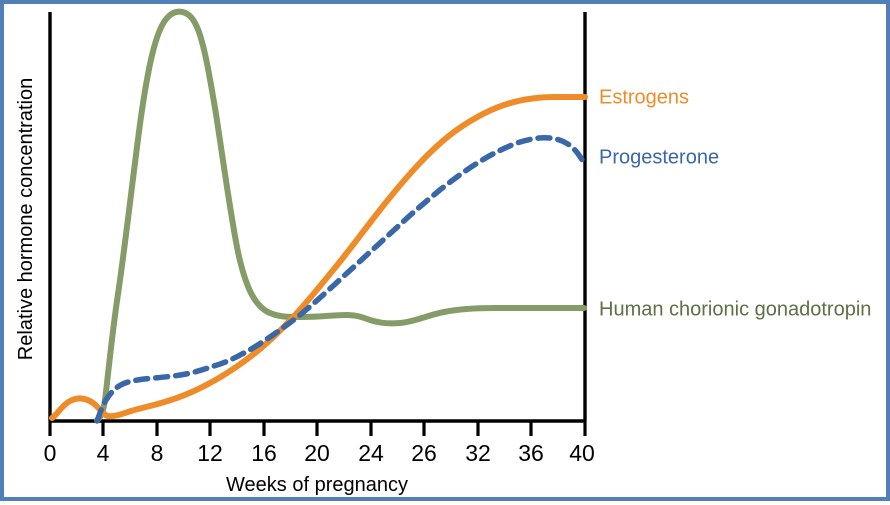  What do you see at coordinates (103, 453) in the screenshot?
I see `x-tick-label: 4` at bounding box center [103, 453].